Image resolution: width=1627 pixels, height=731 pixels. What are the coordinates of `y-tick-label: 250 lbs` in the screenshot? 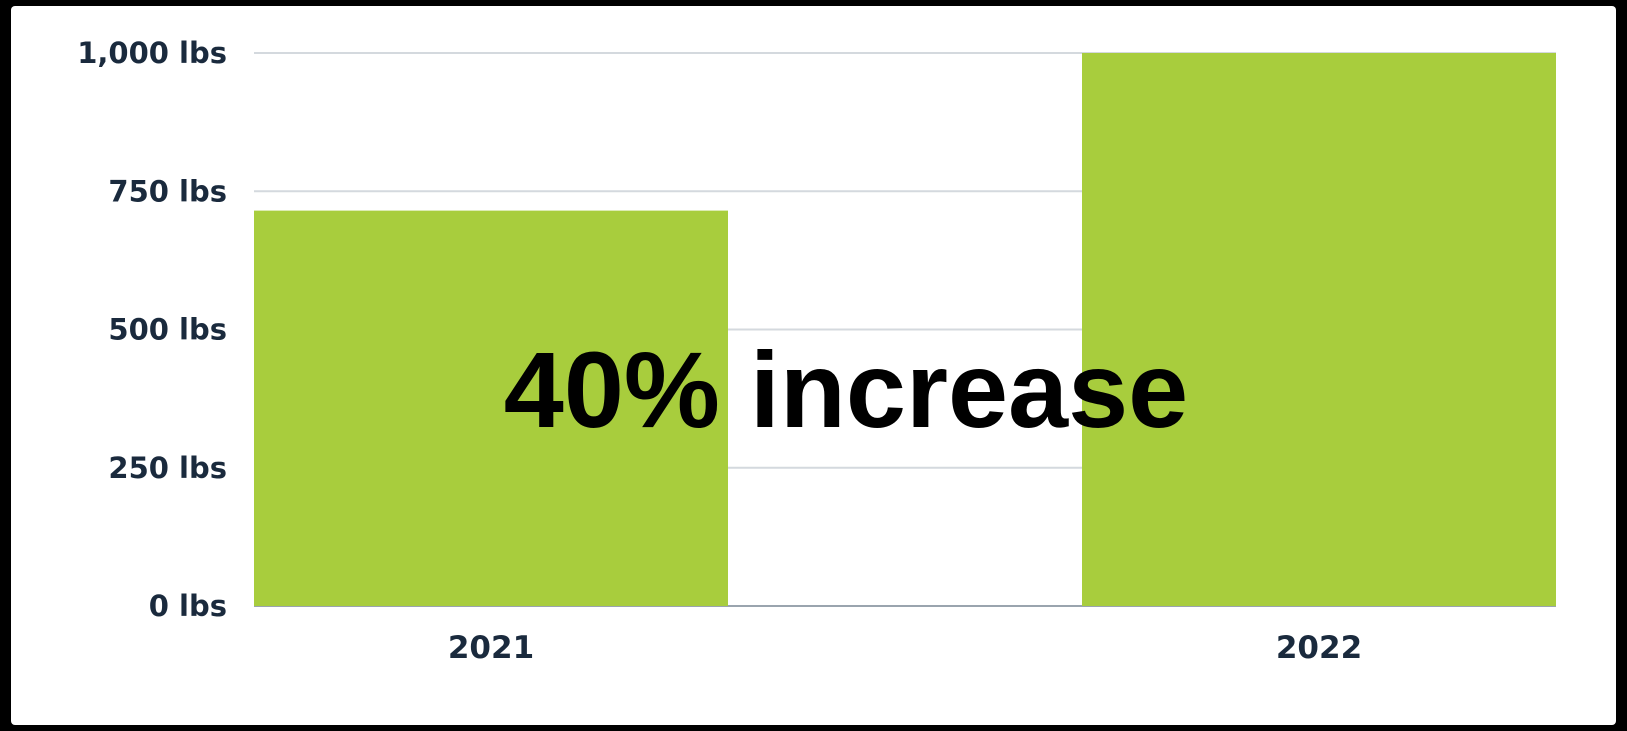 It's located at (167, 468).